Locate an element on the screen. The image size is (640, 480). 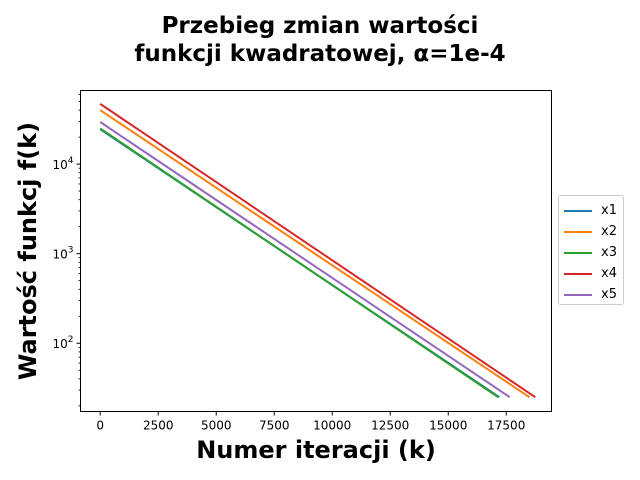
legend-item-x2: x2 is located at coordinates (591, 231).